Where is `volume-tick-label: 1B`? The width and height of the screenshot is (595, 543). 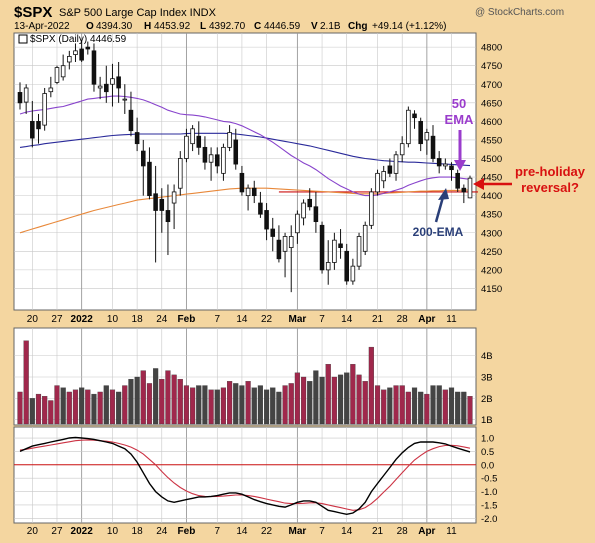
volume-tick-label: 1B is located at coordinates (487, 420).